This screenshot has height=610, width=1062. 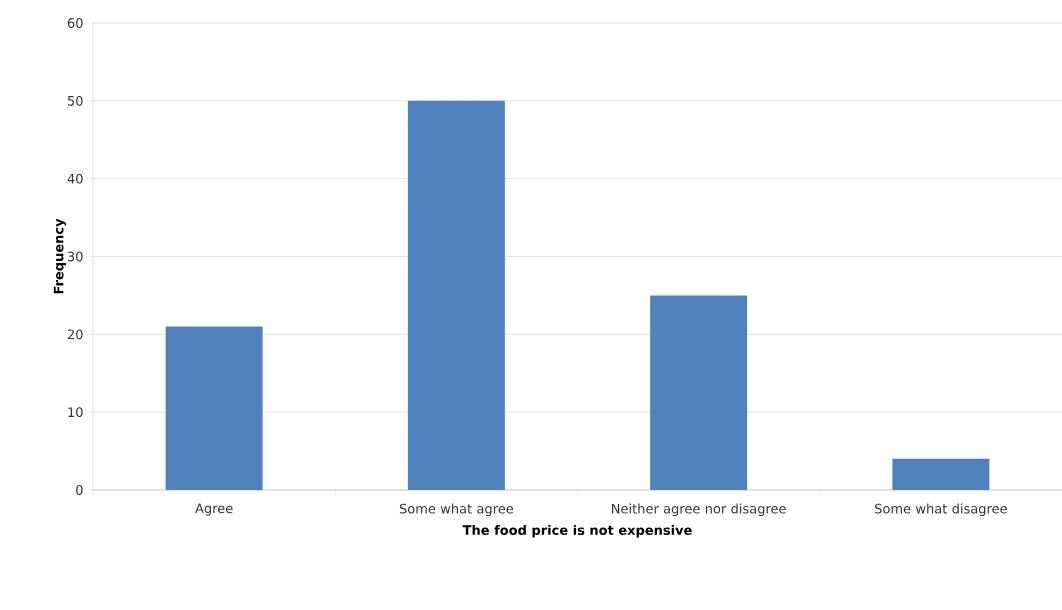 What do you see at coordinates (699, 510) in the screenshot?
I see `x-tick-label: Neither agree nor disagree` at bounding box center [699, 510].